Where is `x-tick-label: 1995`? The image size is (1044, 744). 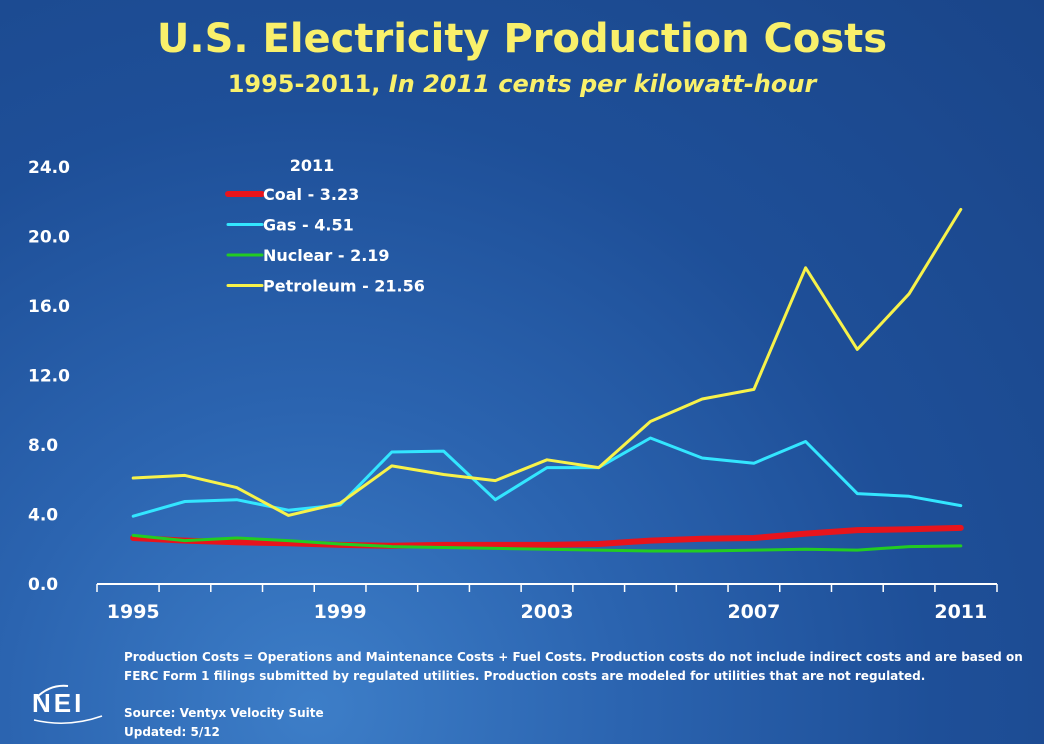
x-tick-label: 1995 is located at coordinates (133, 612).